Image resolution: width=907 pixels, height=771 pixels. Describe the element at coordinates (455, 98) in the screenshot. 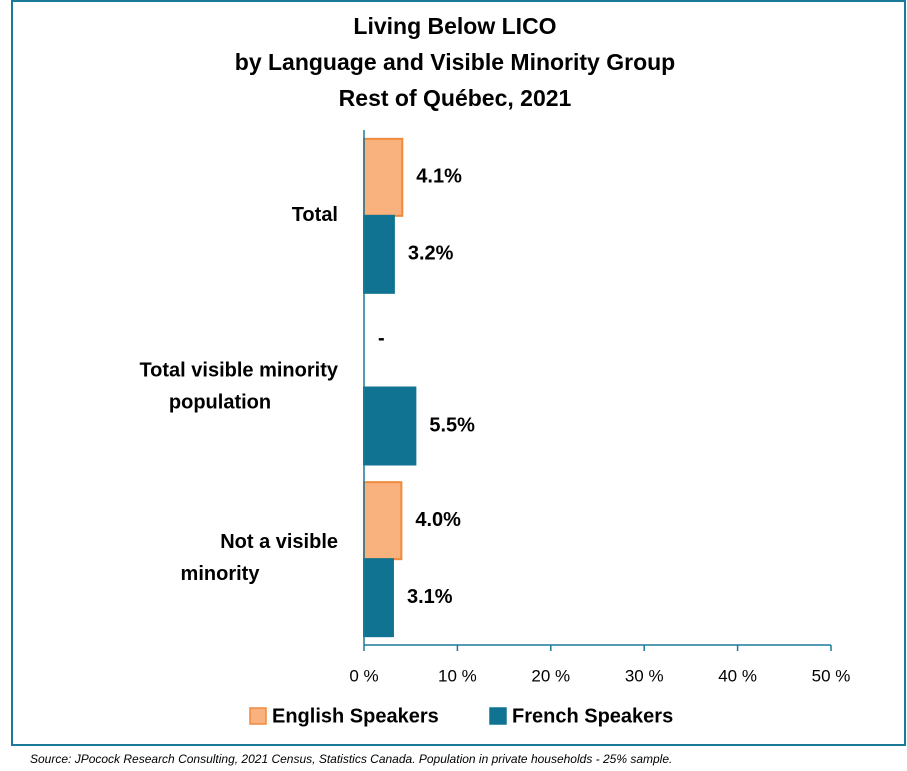

I see `chart-title: Rest of Québec, 2021` at that location.